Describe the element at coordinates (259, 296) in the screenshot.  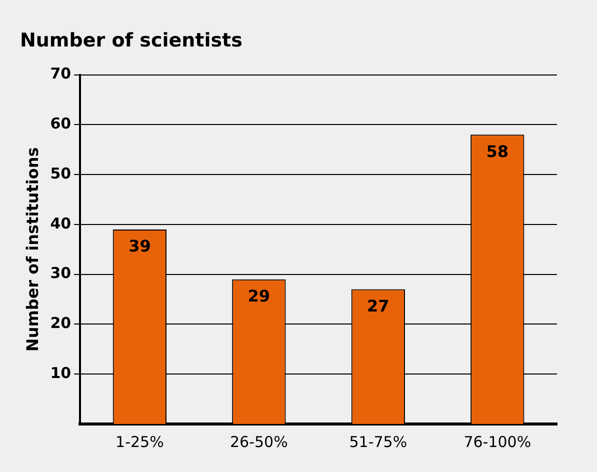
I see `data-label: 29` at that location.